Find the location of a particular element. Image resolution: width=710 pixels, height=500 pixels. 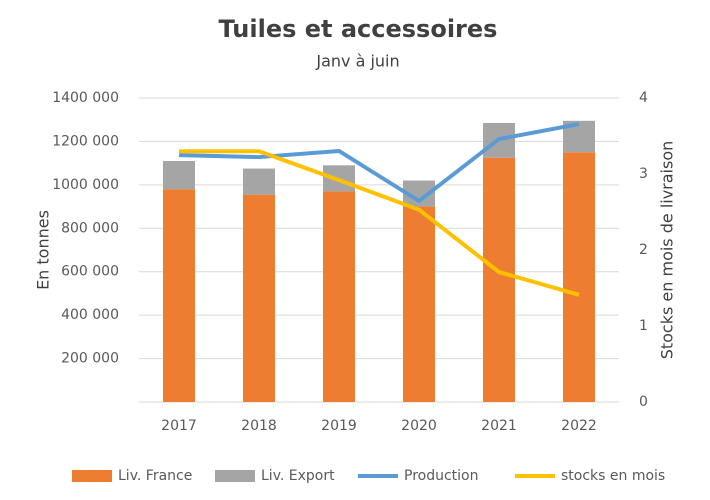

legend-label: stocks en mois is located at coordinates (613, 476).